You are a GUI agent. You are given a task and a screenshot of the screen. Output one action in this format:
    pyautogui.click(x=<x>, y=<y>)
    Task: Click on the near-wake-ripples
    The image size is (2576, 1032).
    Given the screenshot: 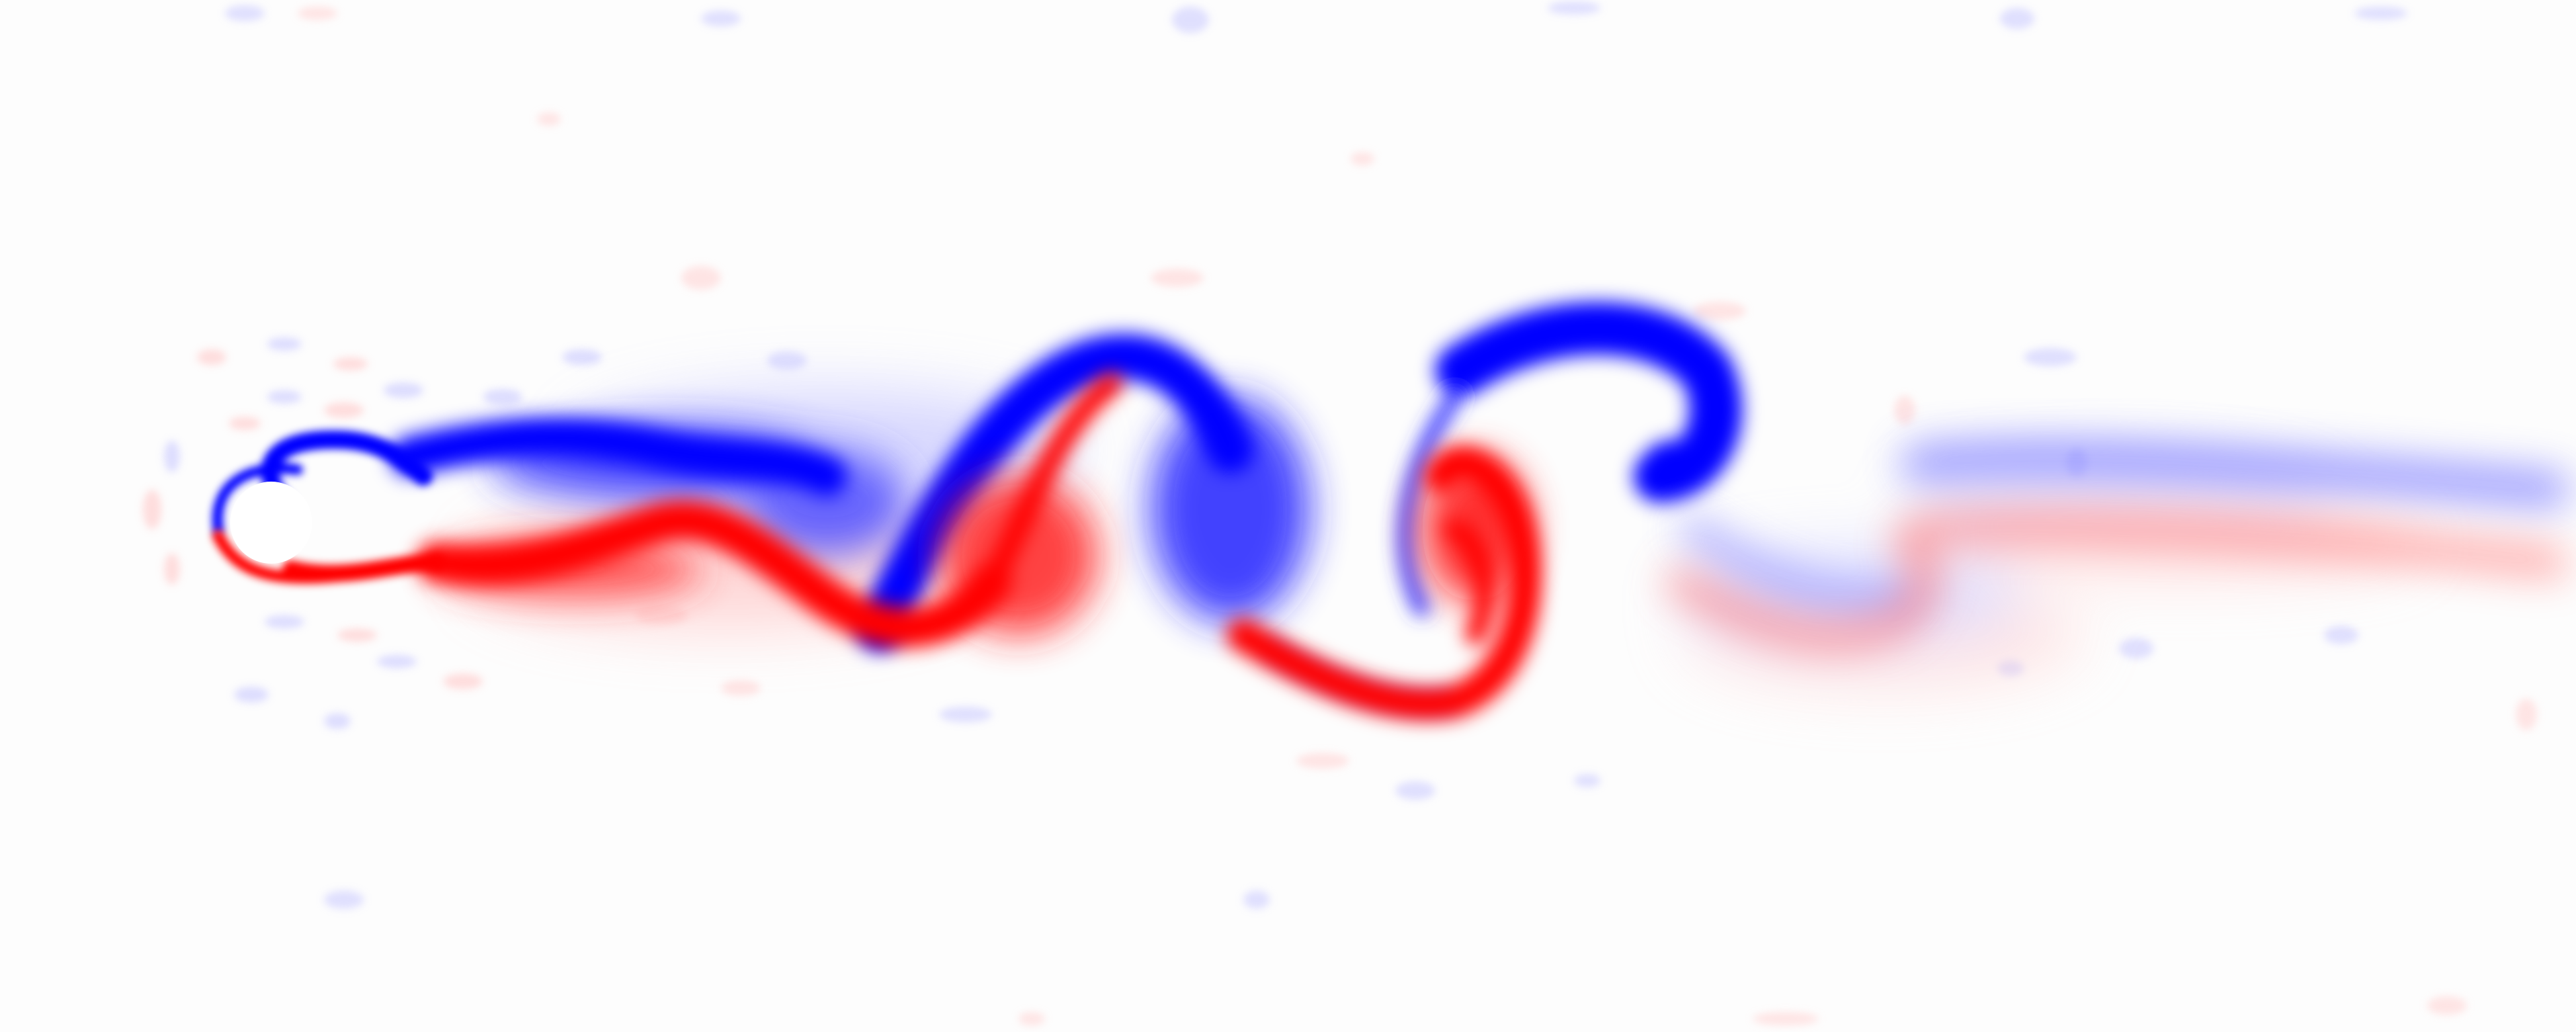 What is the action you would take?
    pyautogui.click(x=372, y=533)
    